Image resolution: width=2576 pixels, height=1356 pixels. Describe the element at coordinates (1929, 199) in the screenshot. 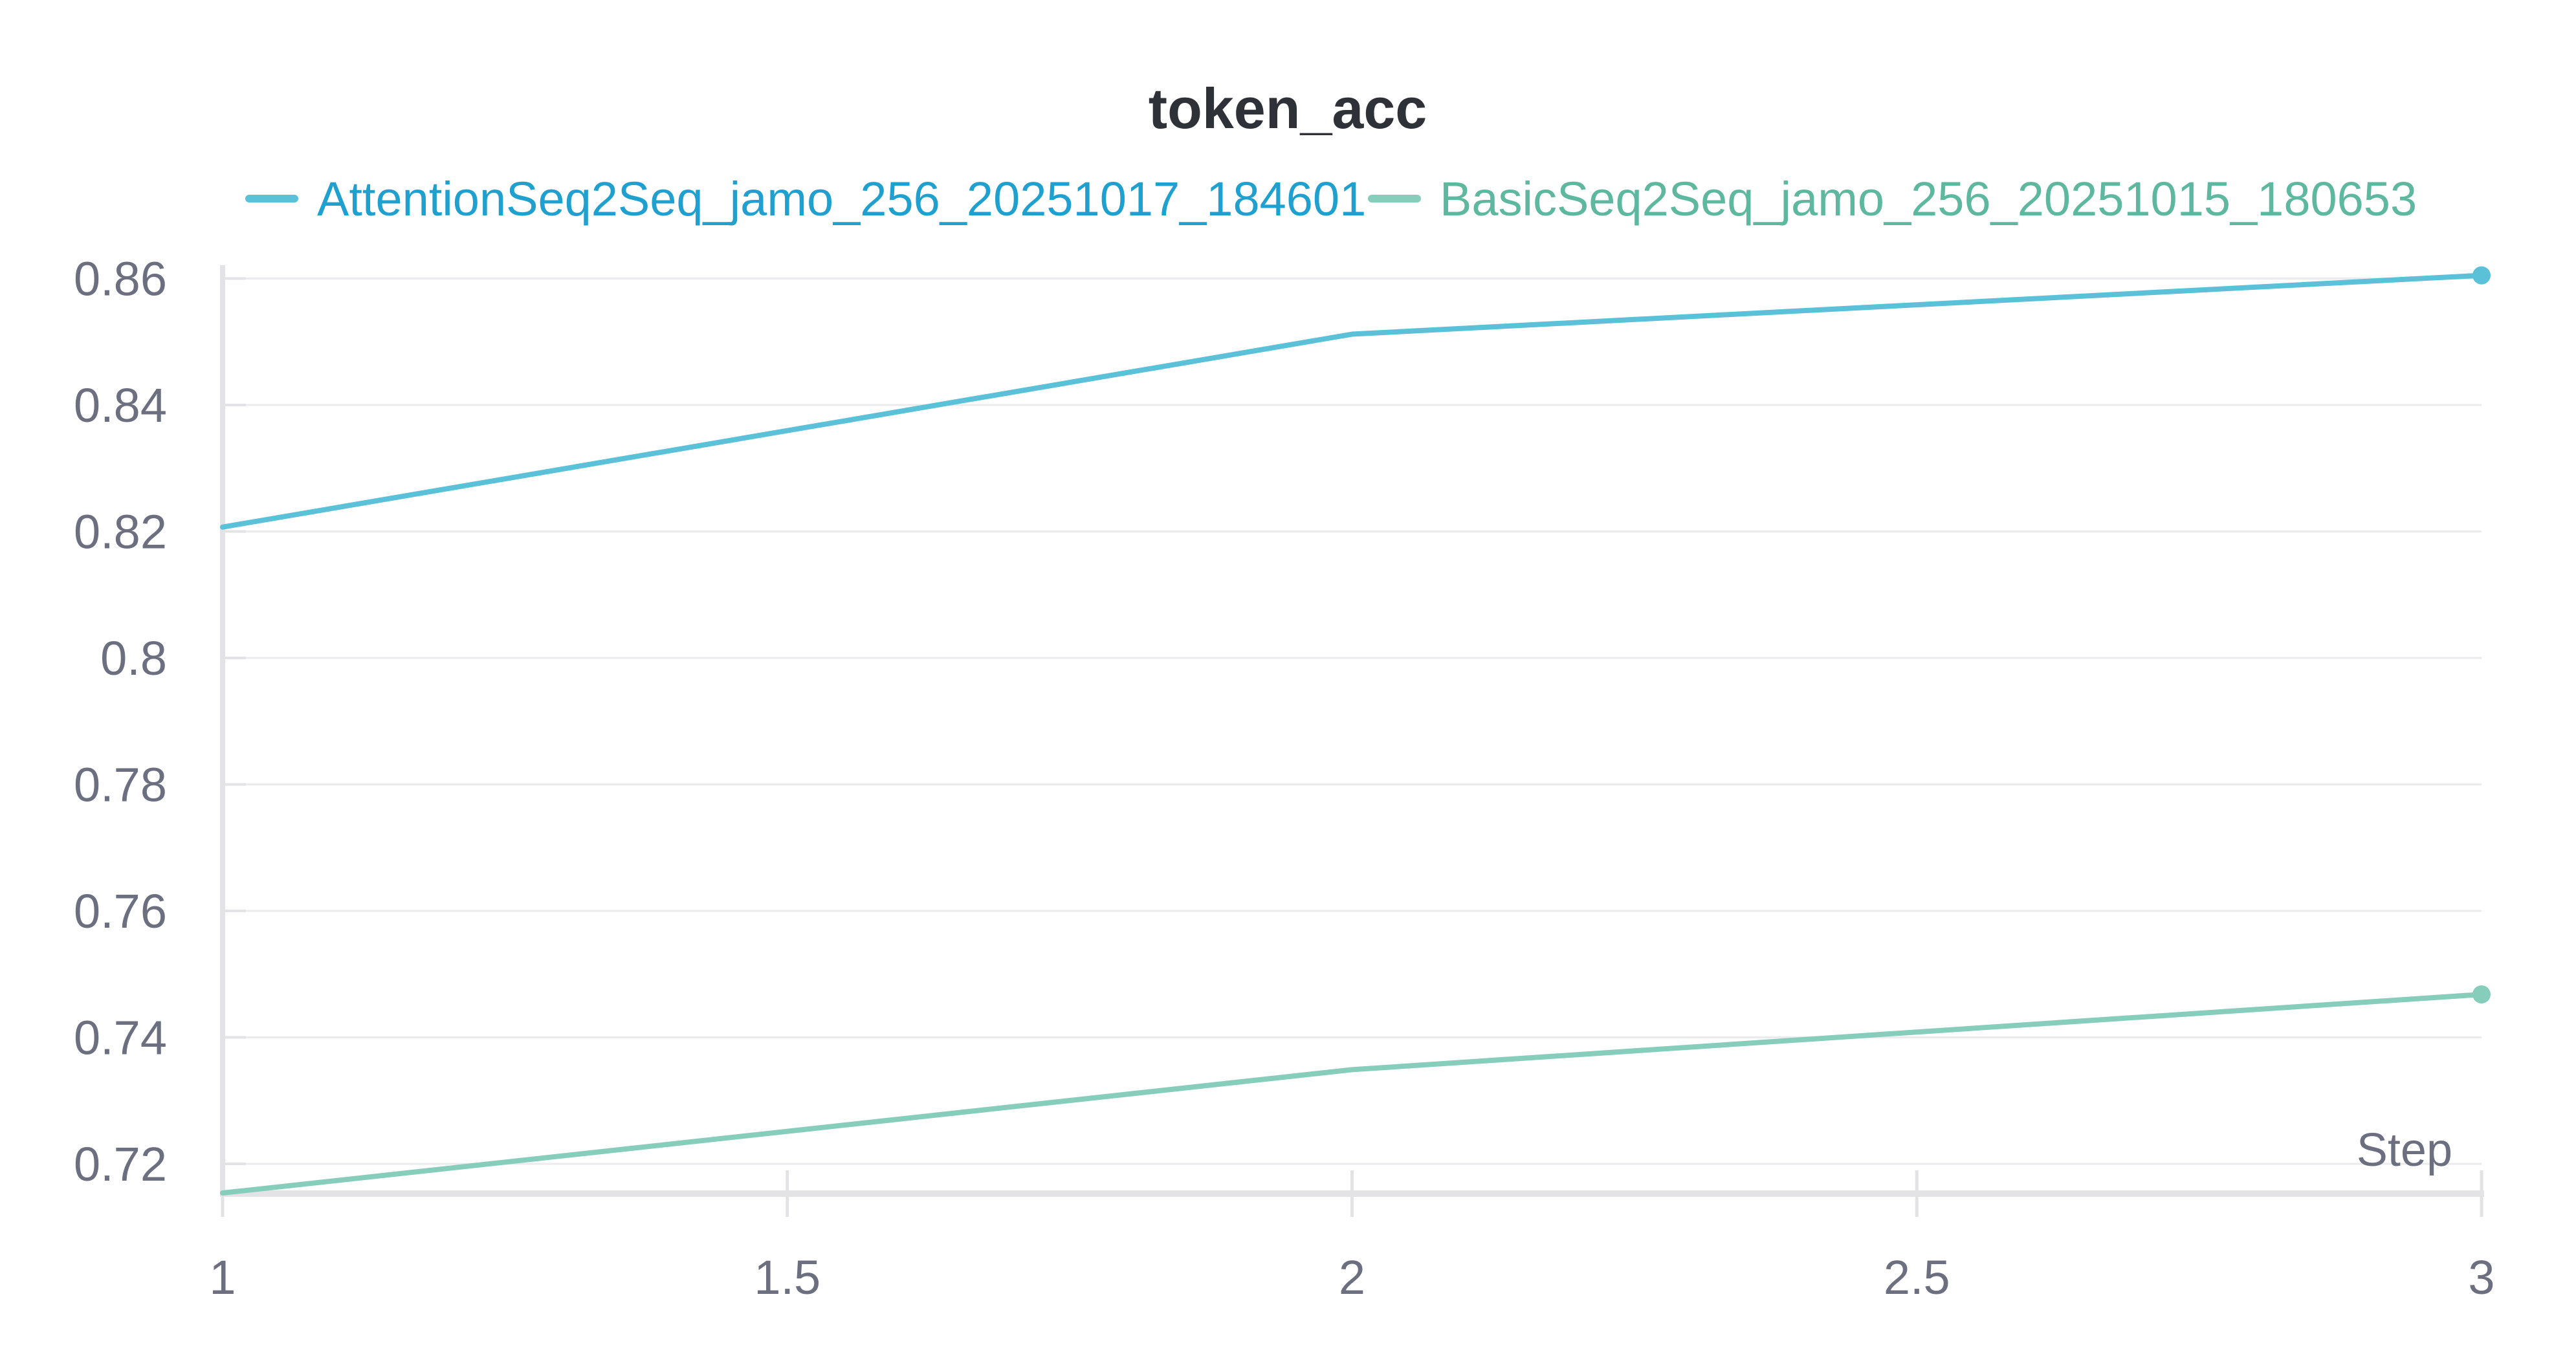

I see `legend-label-2: BasicSeq2Seq_jamo_256_20251015_180653` at that location.